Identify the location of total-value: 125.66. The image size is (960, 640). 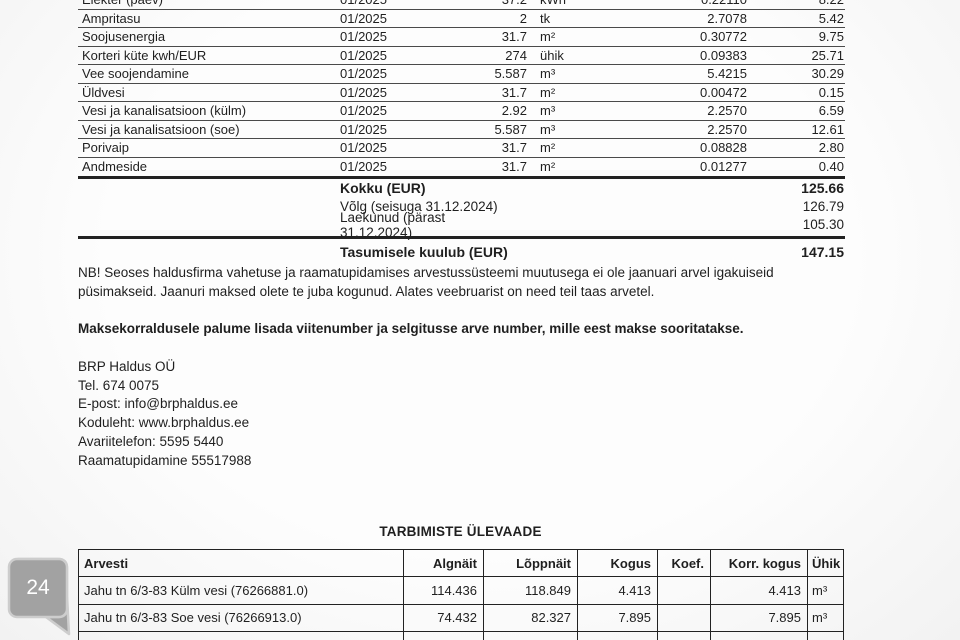
(822, 188).